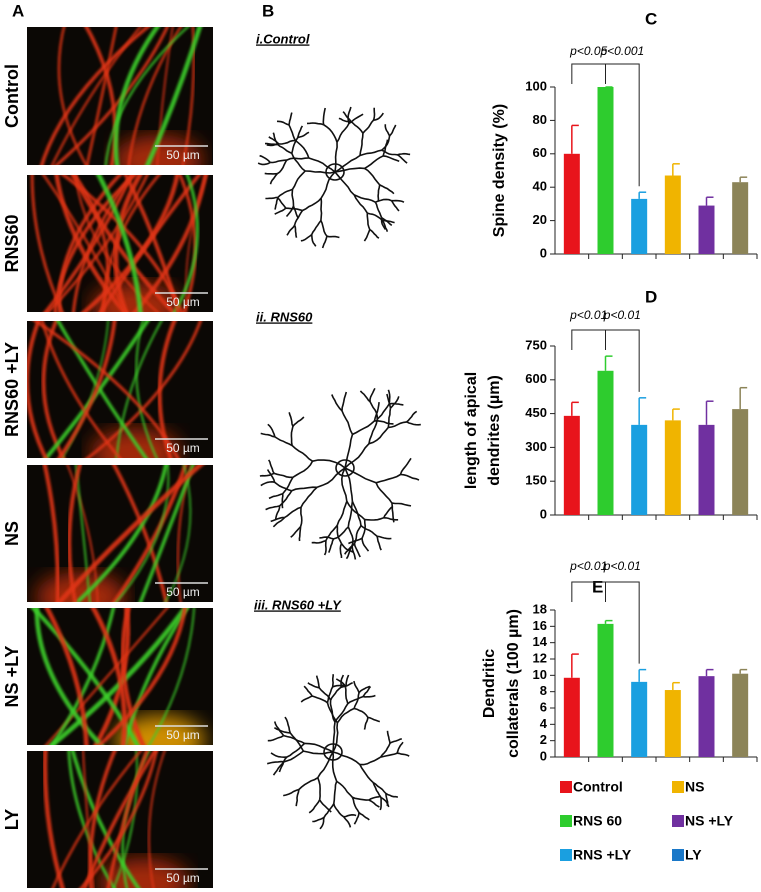 The width and height of the screenshot is (761, 892). Describe the element at coordinates (338, 752) in the screenshot. I see `neuron-tracing` at that location.